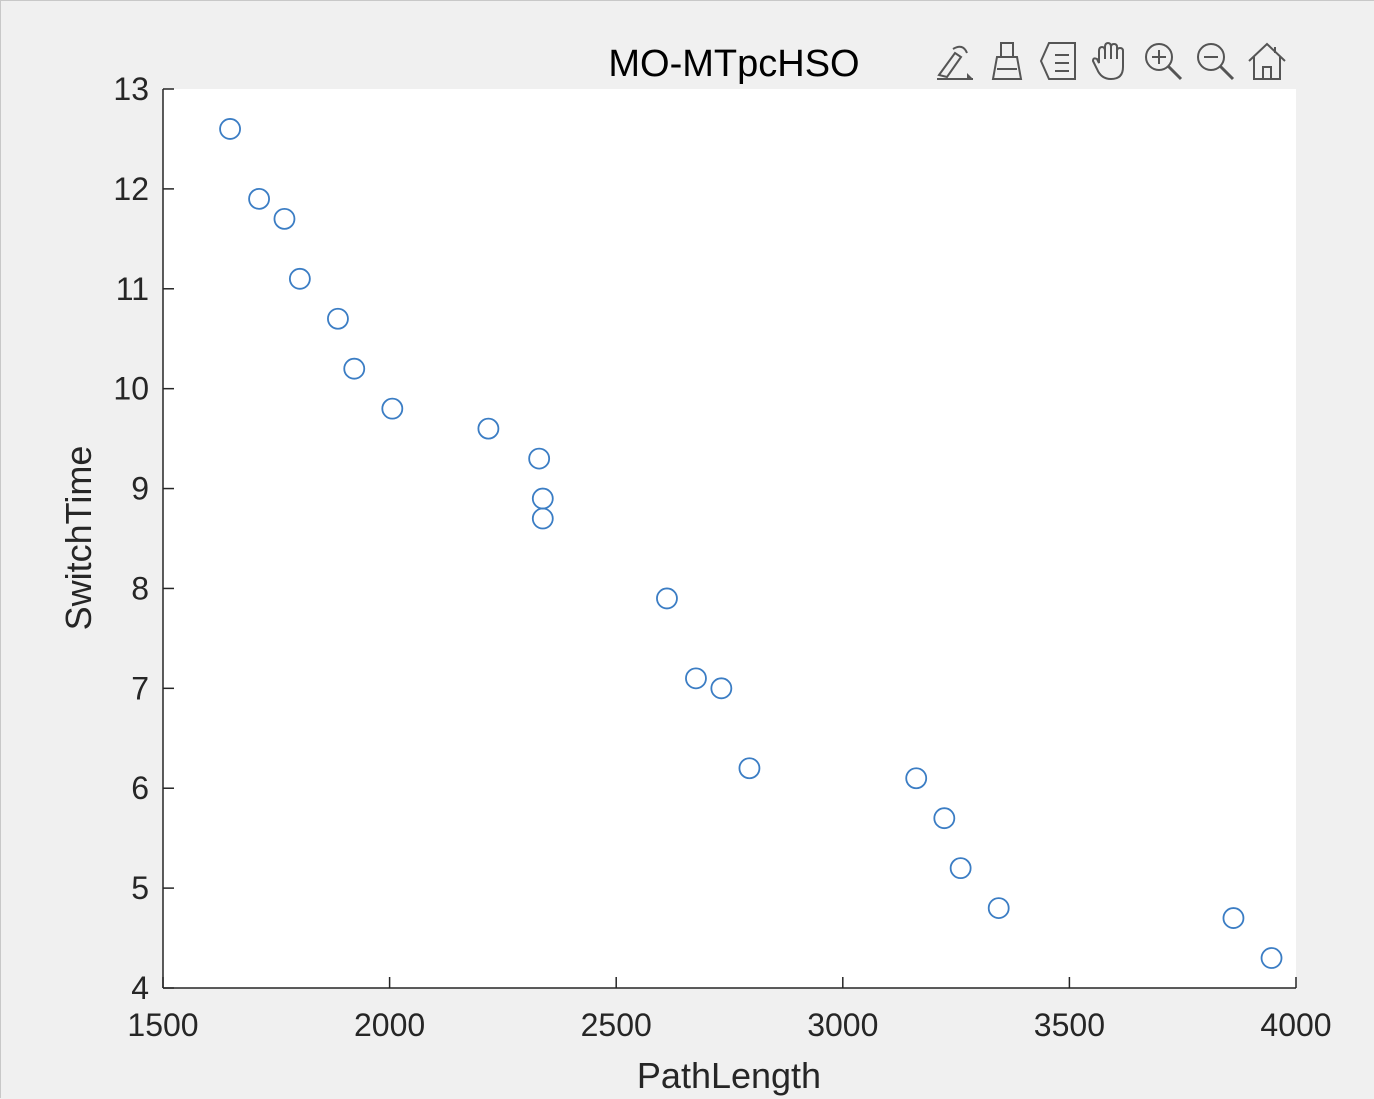  I want to click on x-tick-label: 2500, so click(616, 1025).